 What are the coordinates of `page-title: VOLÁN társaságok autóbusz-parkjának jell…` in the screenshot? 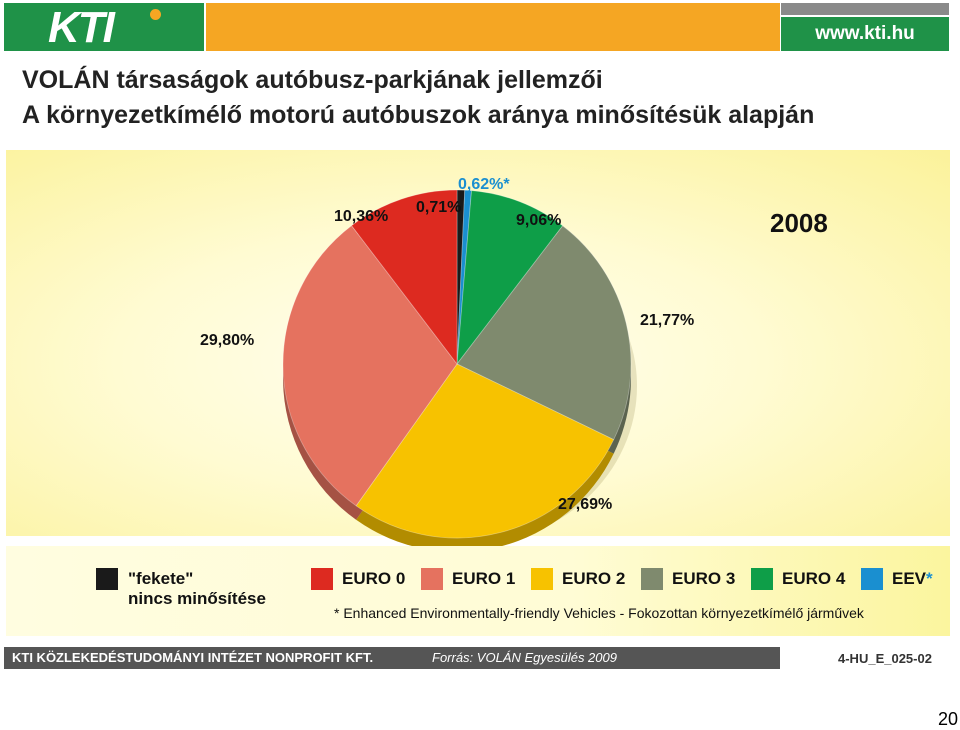 It's located at (312, 80).